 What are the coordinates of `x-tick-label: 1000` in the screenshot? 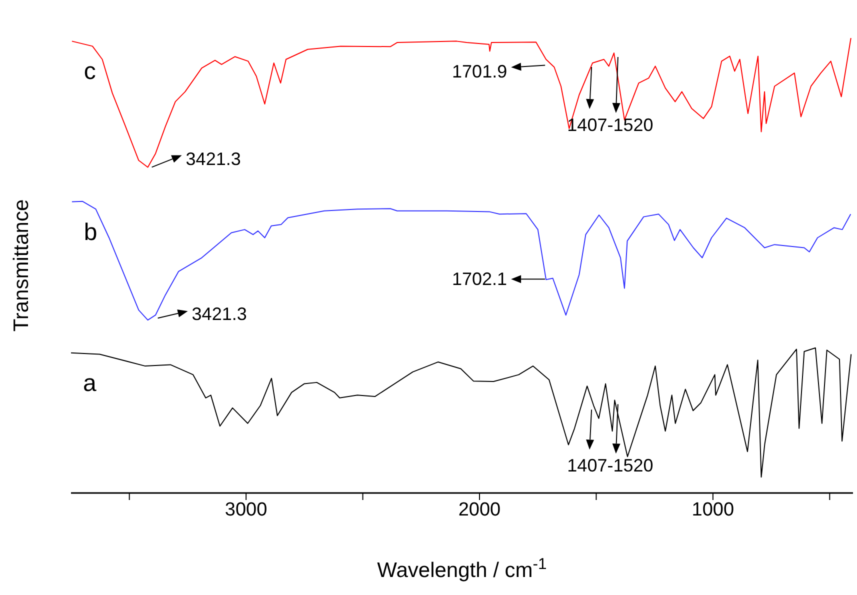 It's located at (713, 509).